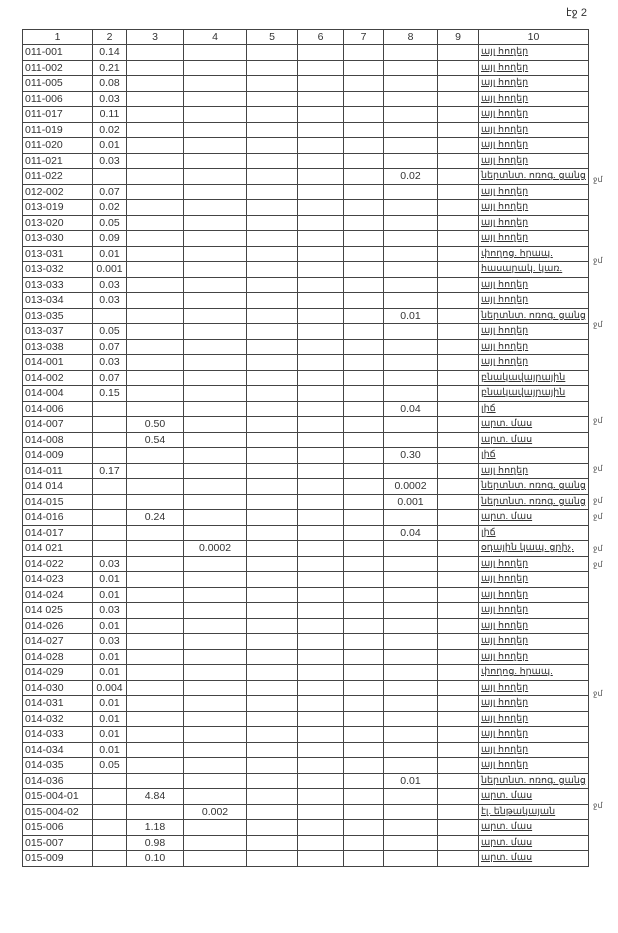 The height and width of the screenshot is (933, 618). What do you see at coordinates (305, 656) in the screenshot?
I see `table-row: 014-028 0.01 այլ հողեր` at bounding box center [305, 656].